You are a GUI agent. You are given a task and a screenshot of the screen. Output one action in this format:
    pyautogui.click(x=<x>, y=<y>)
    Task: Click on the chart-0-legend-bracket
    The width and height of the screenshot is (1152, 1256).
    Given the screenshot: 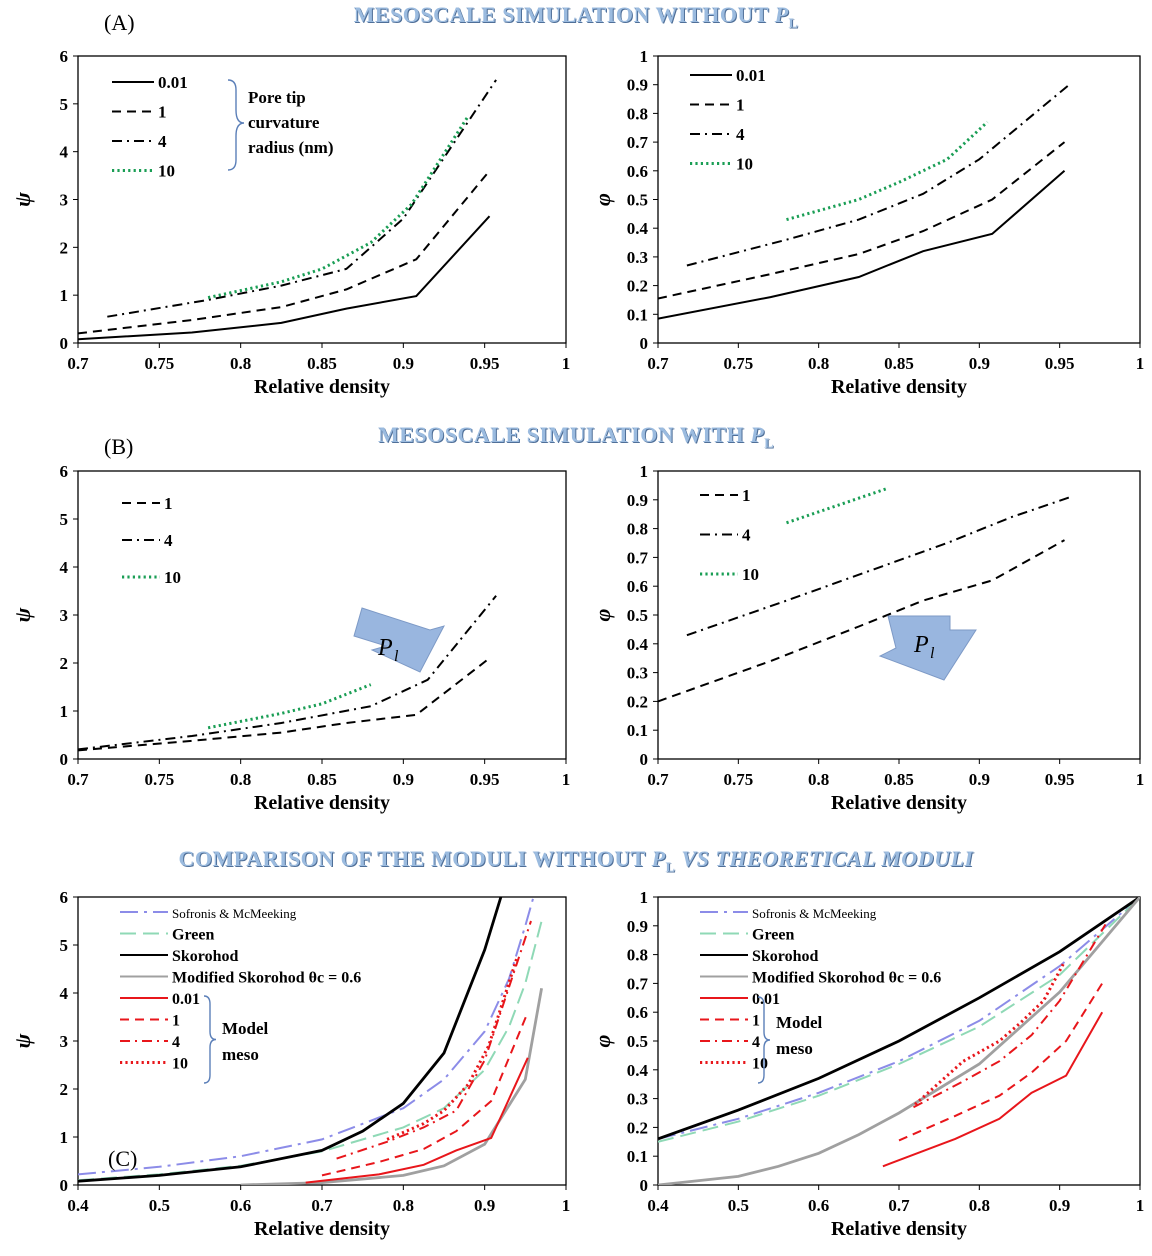 What is the action you would take?
    pyautogui.click(x=236, y=125)
    